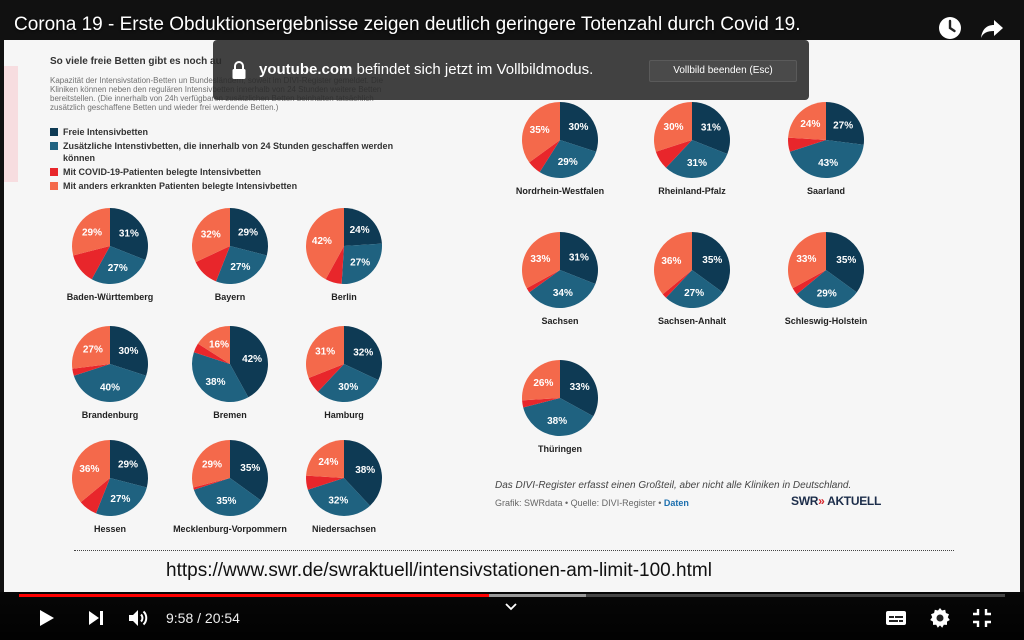 This screenshot has width=1024, height=640. What do you see at coordinates (982, 618) in the screenshot?
I see `exit-fullscreen-icon` at bounding box center [982, 618].